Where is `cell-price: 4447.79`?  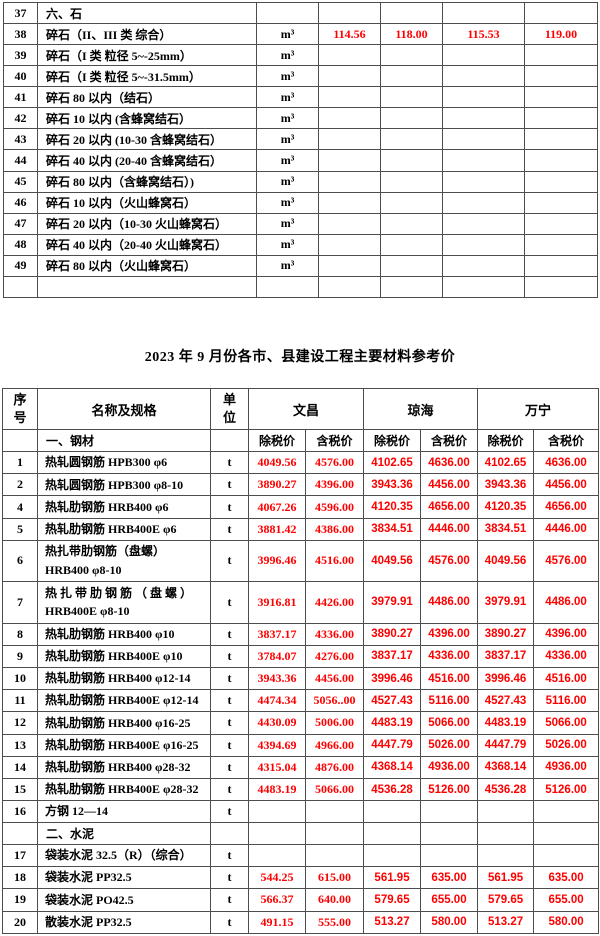 cell-price: 4447.79 is located at coordinates (392, 745).